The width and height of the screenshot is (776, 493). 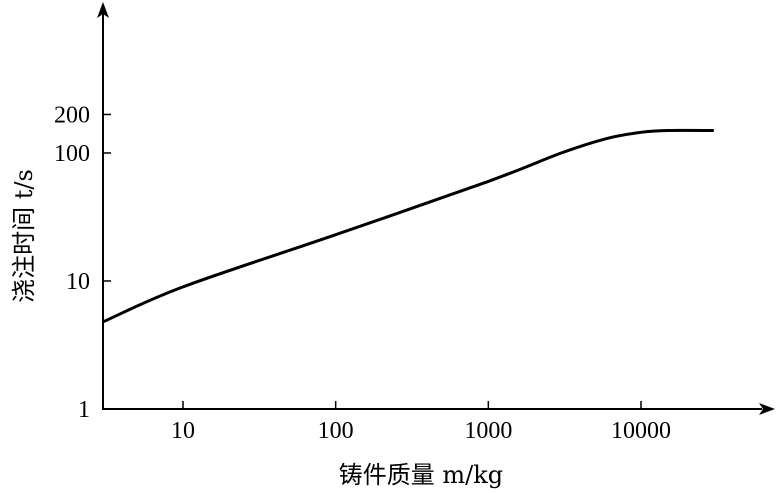 What do you see at coordinates (82, 262) in the screenshot?
I see `y-ticks: 1 10 100 200` at bounding box center [82, 262].